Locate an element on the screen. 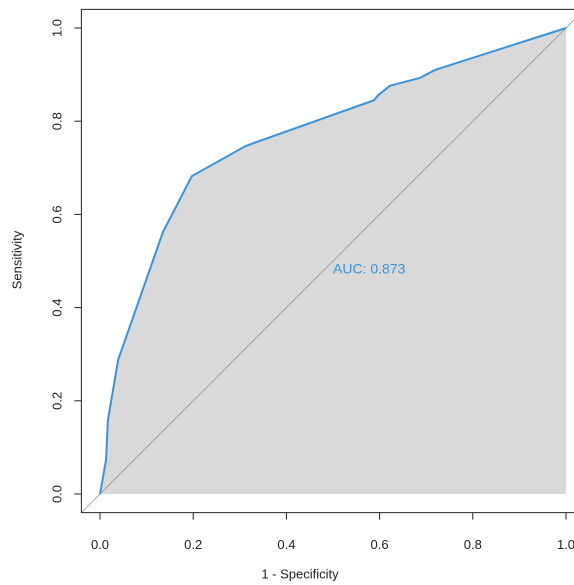  x-tick-label: 0.8 is located at coordinates (473, 544).